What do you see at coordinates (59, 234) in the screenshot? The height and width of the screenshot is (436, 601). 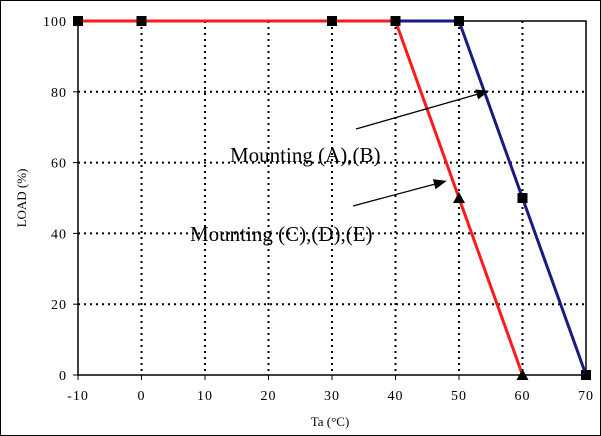 I see `y-tick-label: 40` at bounding box center [59, 234].